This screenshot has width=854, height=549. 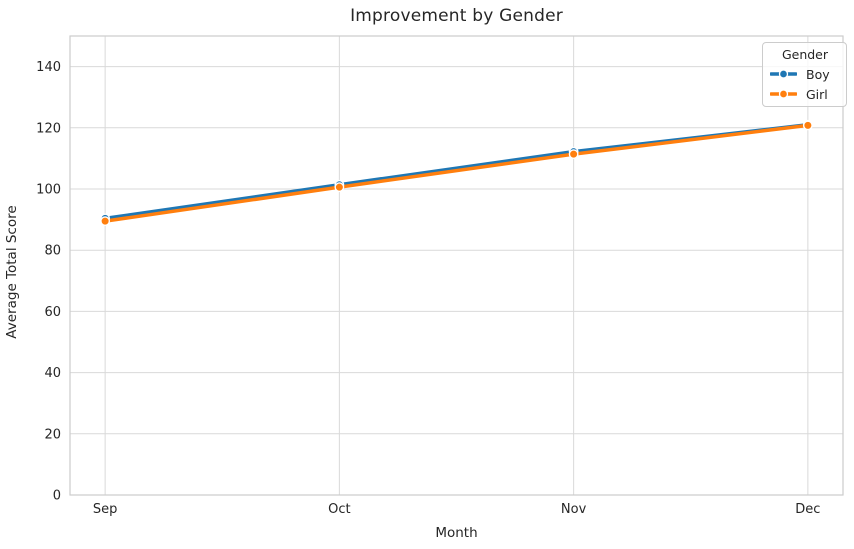 What do you see at coordinates (807, 509) in the screenshot?
I see `x-tick-label: Dec` at bounding box center [807, 509].